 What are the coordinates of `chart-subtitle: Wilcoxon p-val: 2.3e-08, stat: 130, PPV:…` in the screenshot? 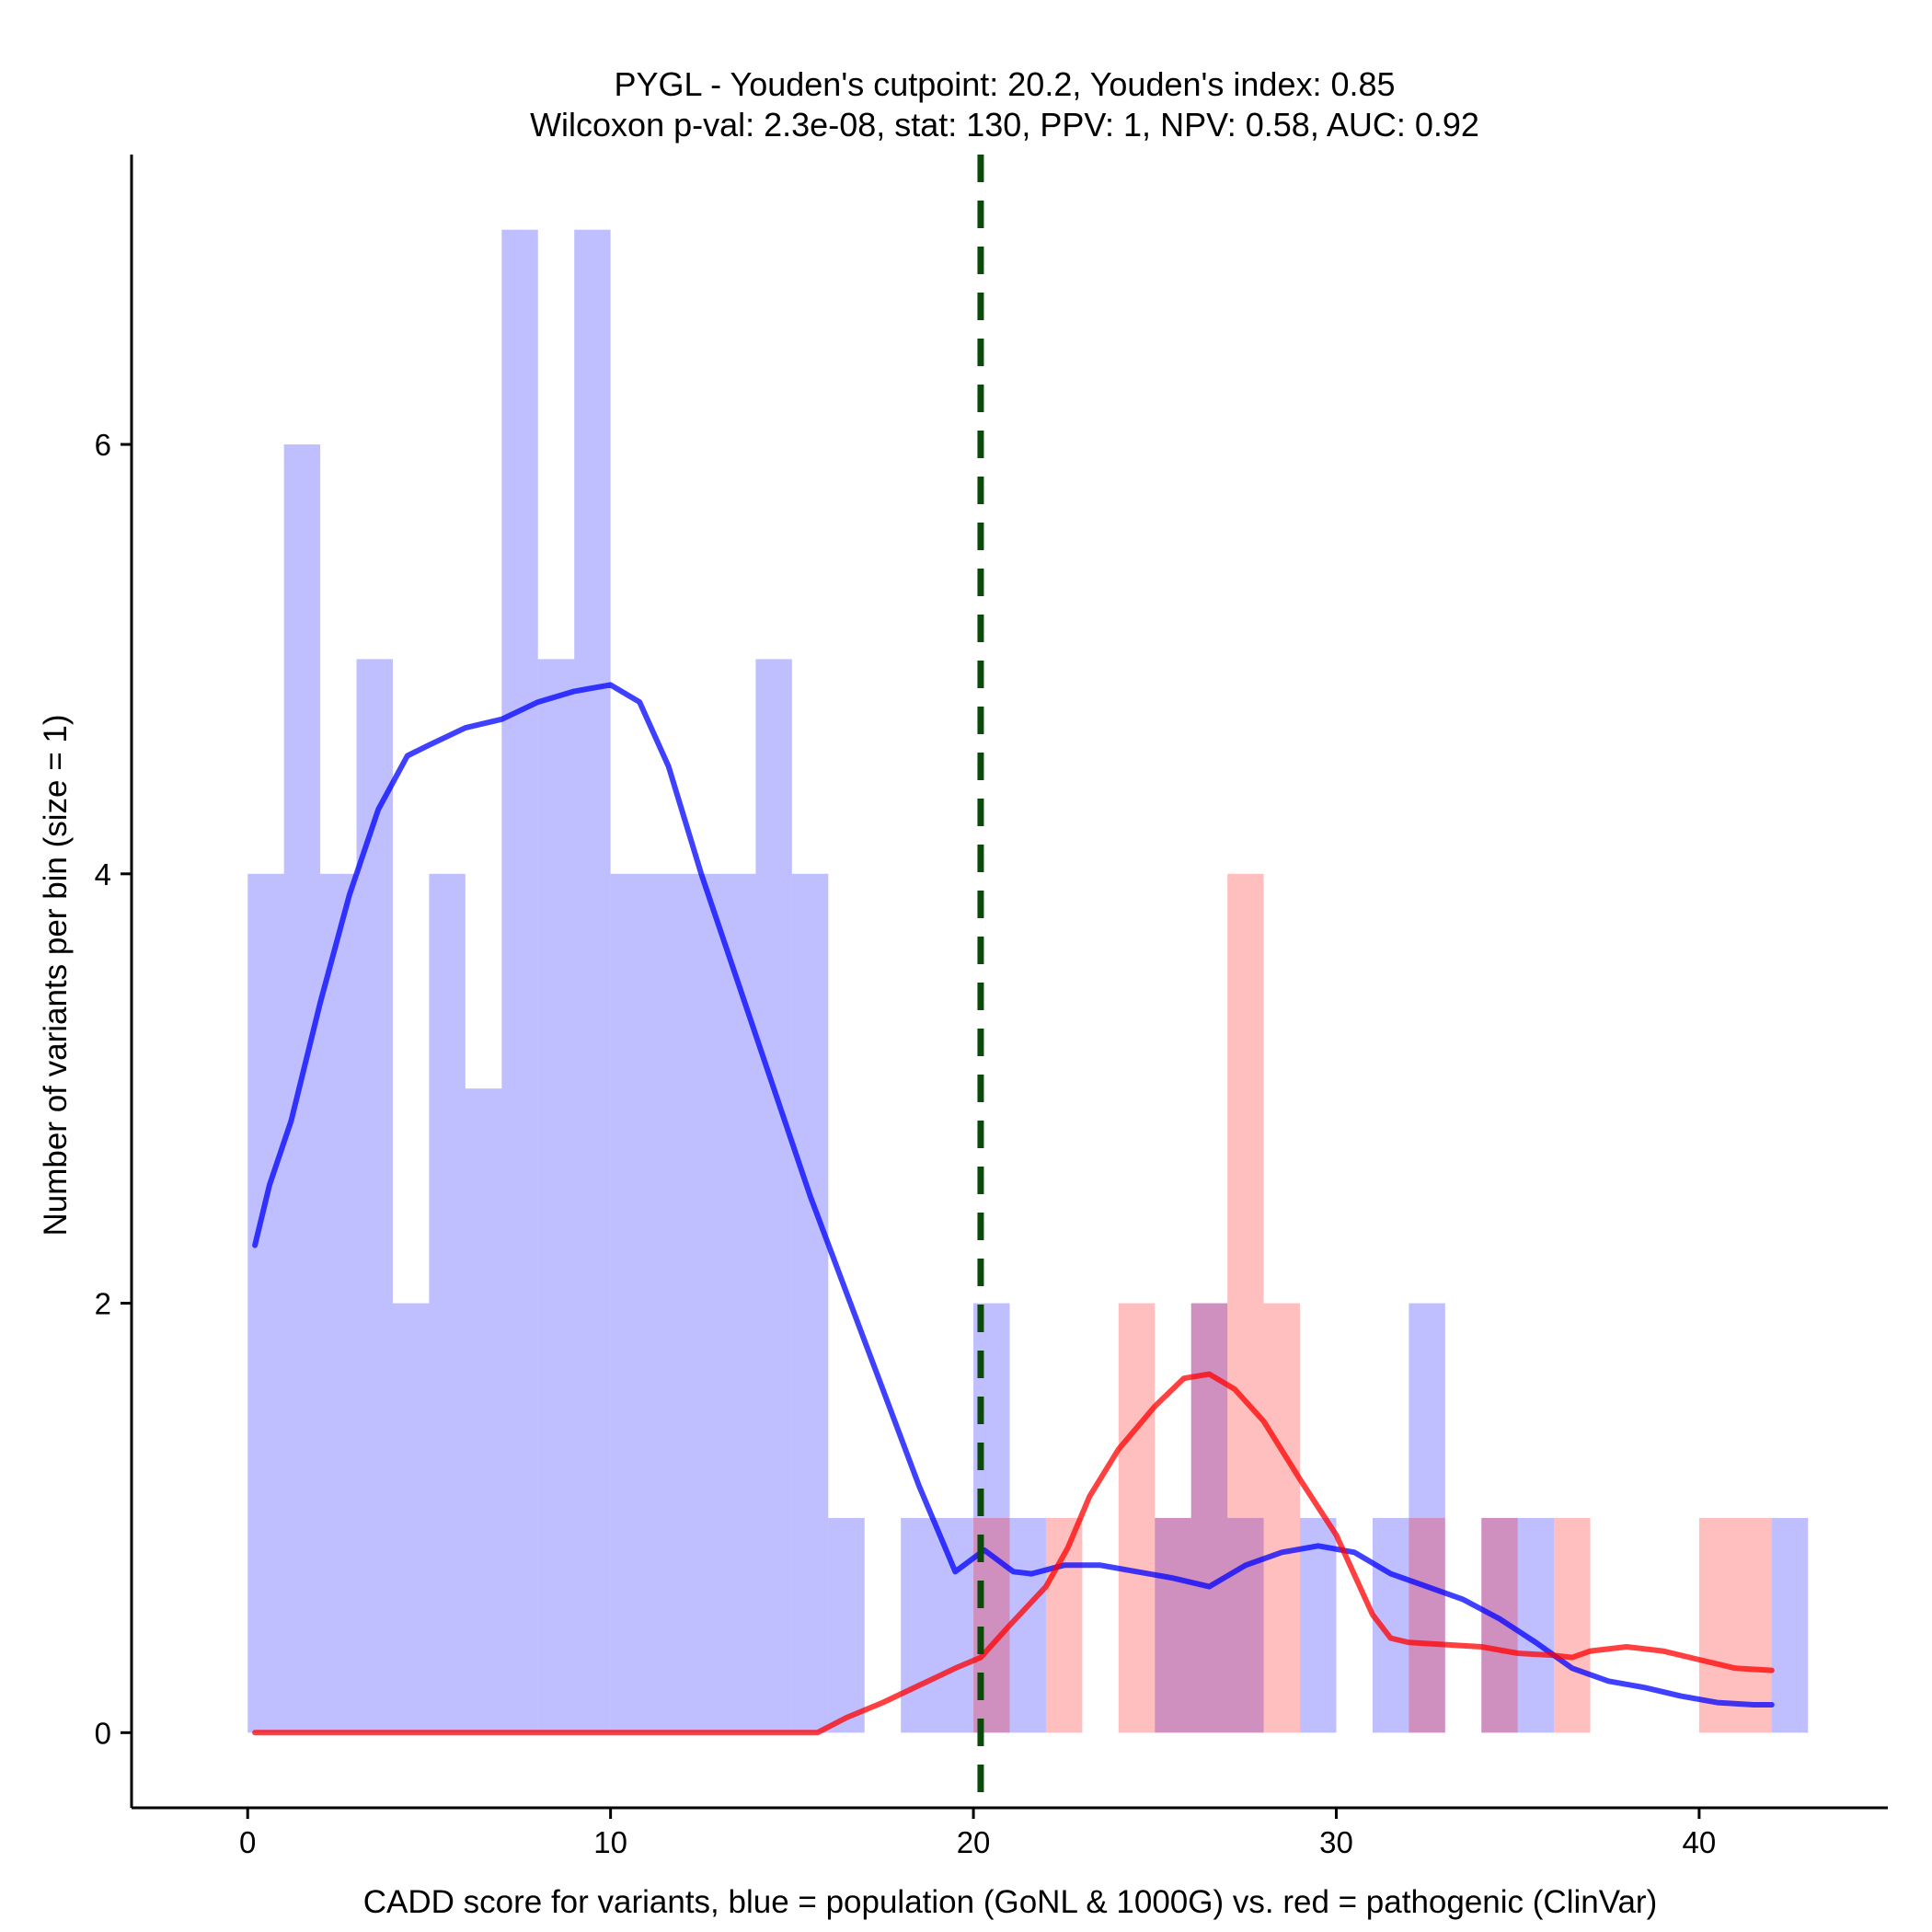 It's located at (1004, 125).